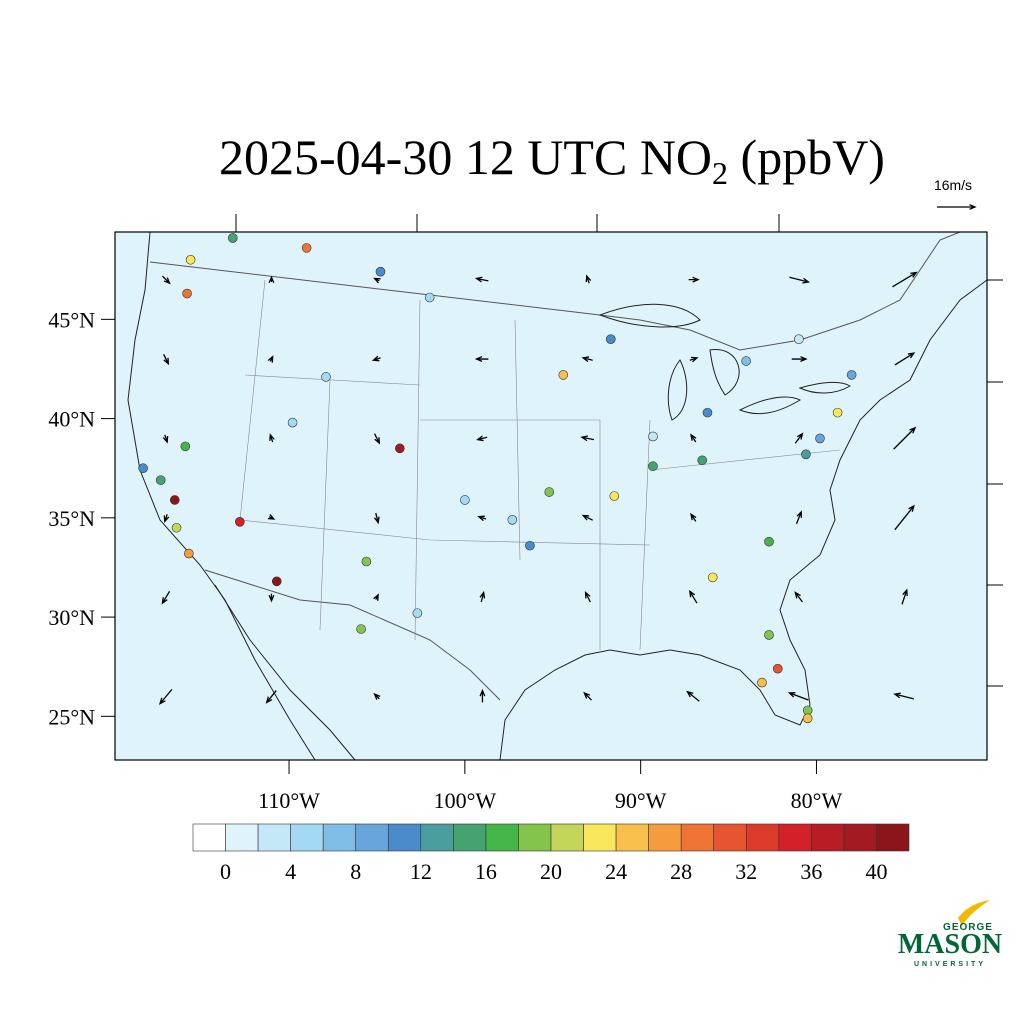 This screenshot has width=1024, height=1024. I want to click on lat-label: 35°N, so click(71, 518).